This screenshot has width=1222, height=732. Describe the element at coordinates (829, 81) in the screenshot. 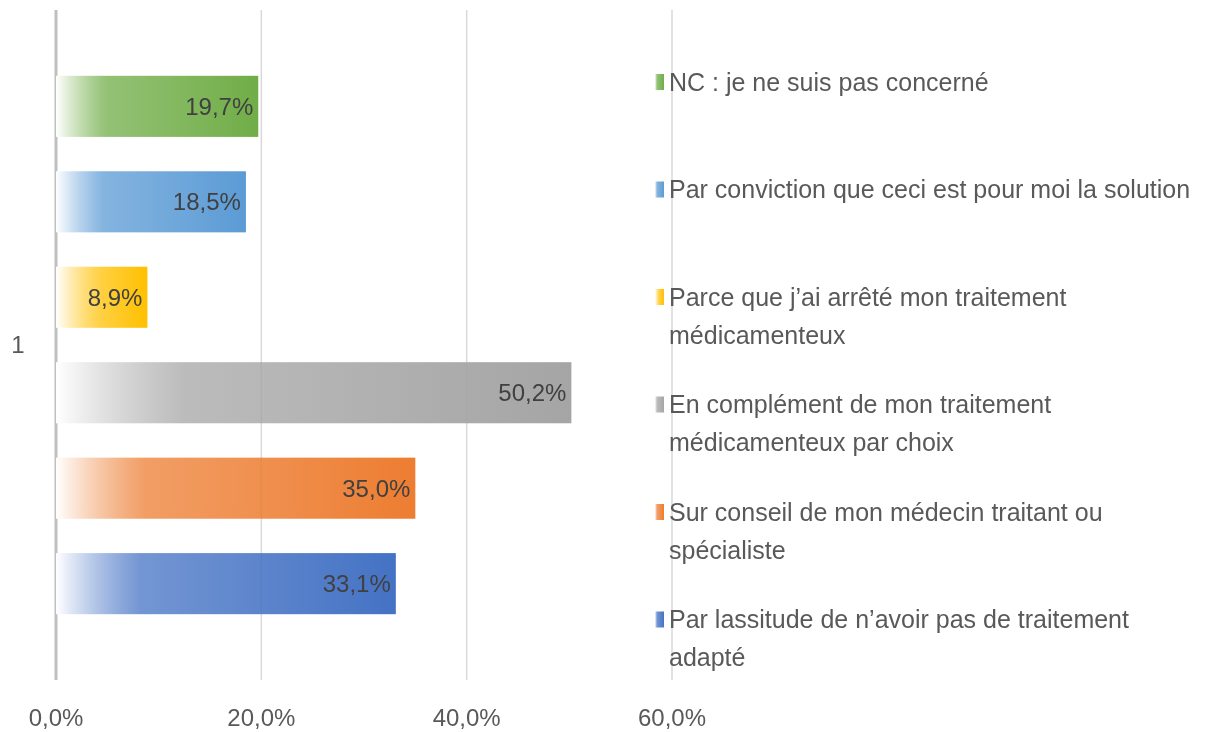

I see `legend-label: NC : je ne suis pas concerné` at that location.